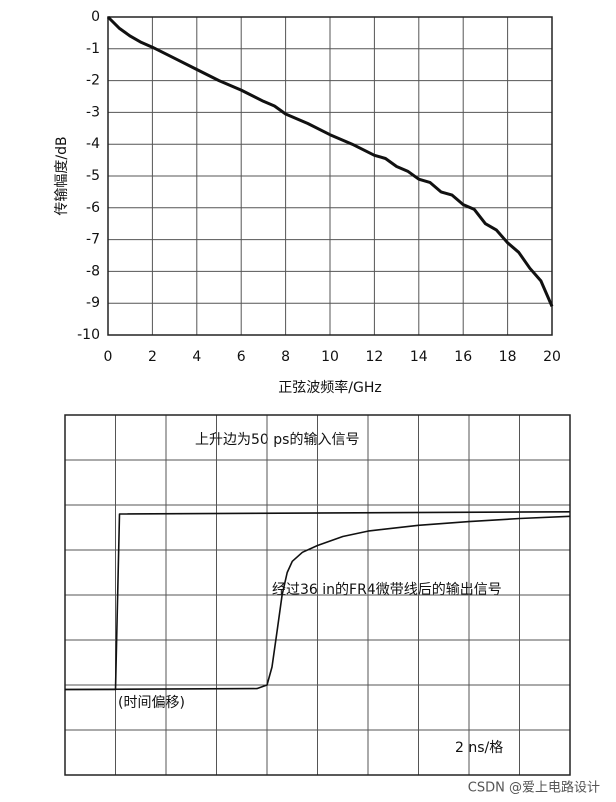 This screenshot has height=802, width=616. What do you see at coordinates (88, 335) in the screenshot?
I see `y-tick-label: -10` at bounding box center [88, 335].